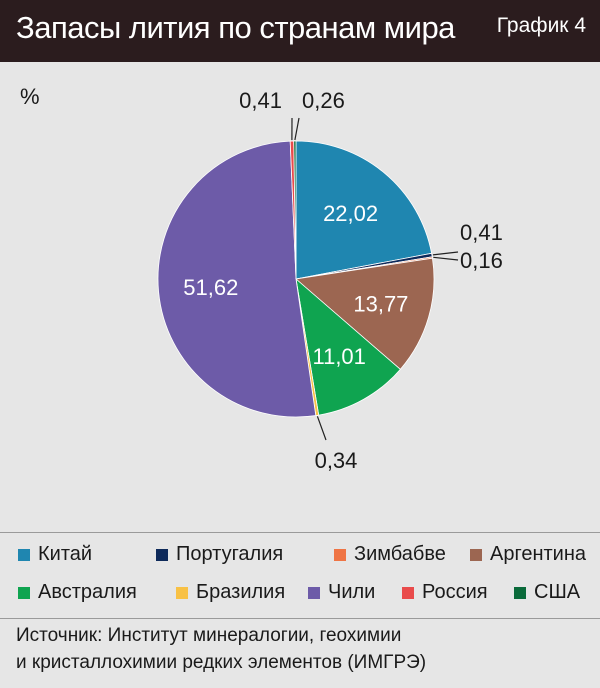 This screenshot has height=688, width=600. What do you see at coordinates (210, 287) in the screenshot?
I see `data-label-6: 51,62` at bounding box center [210, 287].